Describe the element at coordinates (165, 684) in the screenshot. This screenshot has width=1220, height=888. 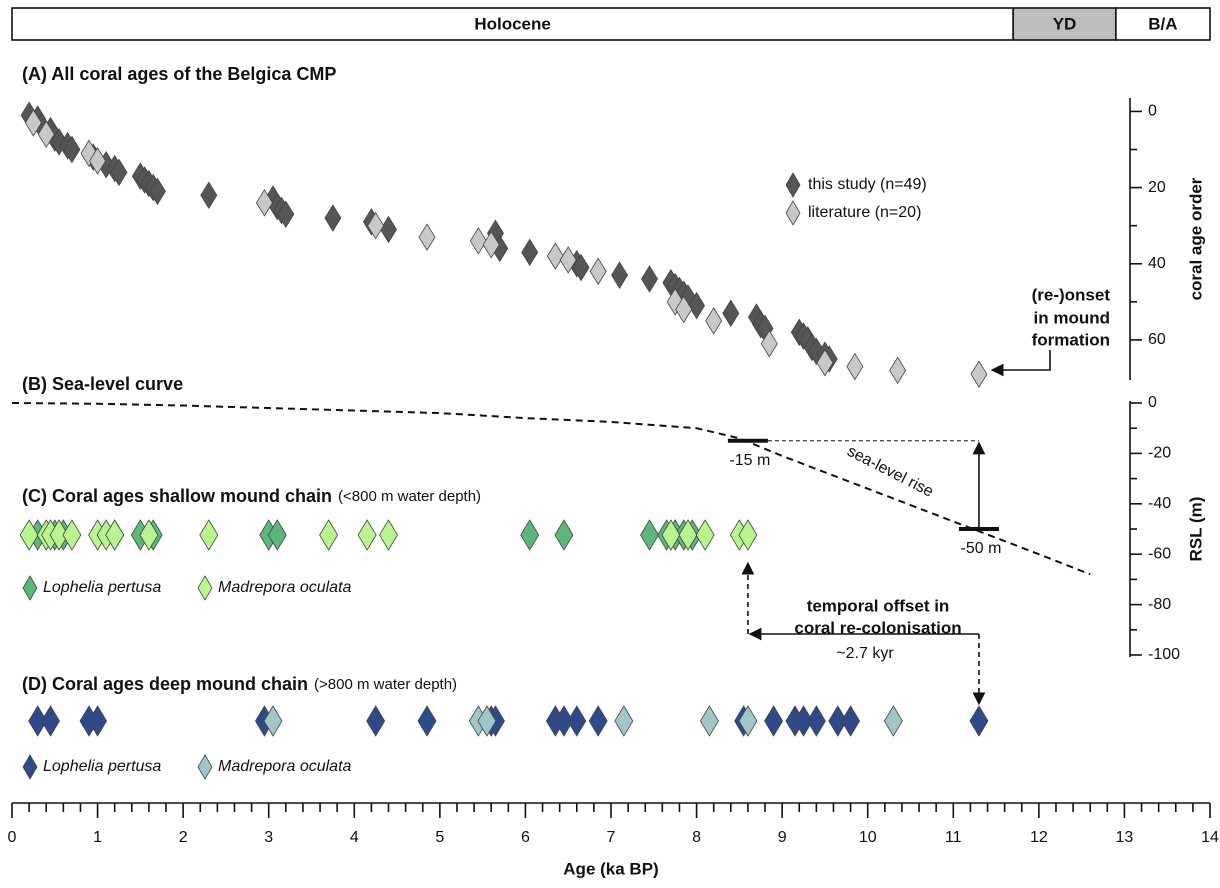
I see `title: (D) Coral ages deep mound chain` at that location.